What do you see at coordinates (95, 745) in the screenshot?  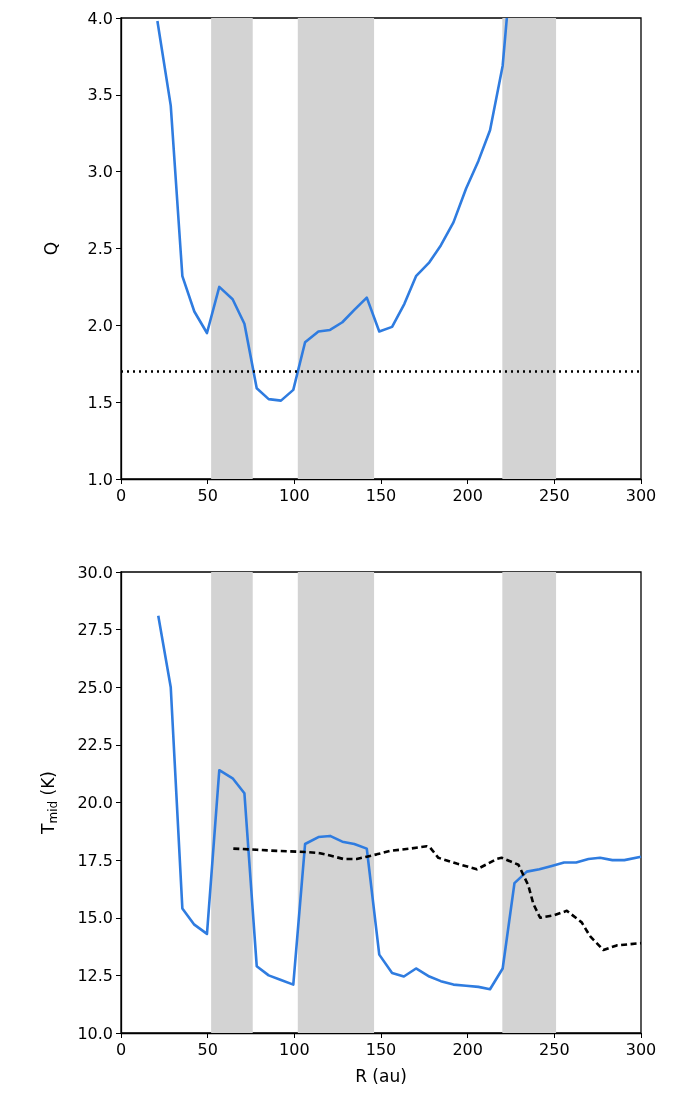 I see `y-tick-label: 22.5` at bounding box center [95, 745].